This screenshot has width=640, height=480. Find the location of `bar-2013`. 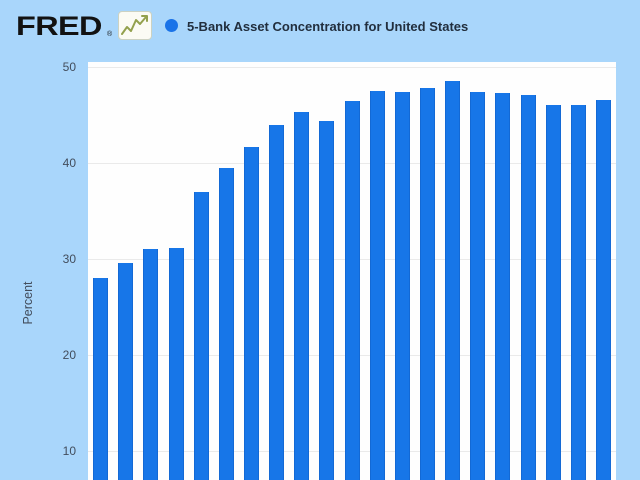

bar-2013 is located at coordinates (528, 287).